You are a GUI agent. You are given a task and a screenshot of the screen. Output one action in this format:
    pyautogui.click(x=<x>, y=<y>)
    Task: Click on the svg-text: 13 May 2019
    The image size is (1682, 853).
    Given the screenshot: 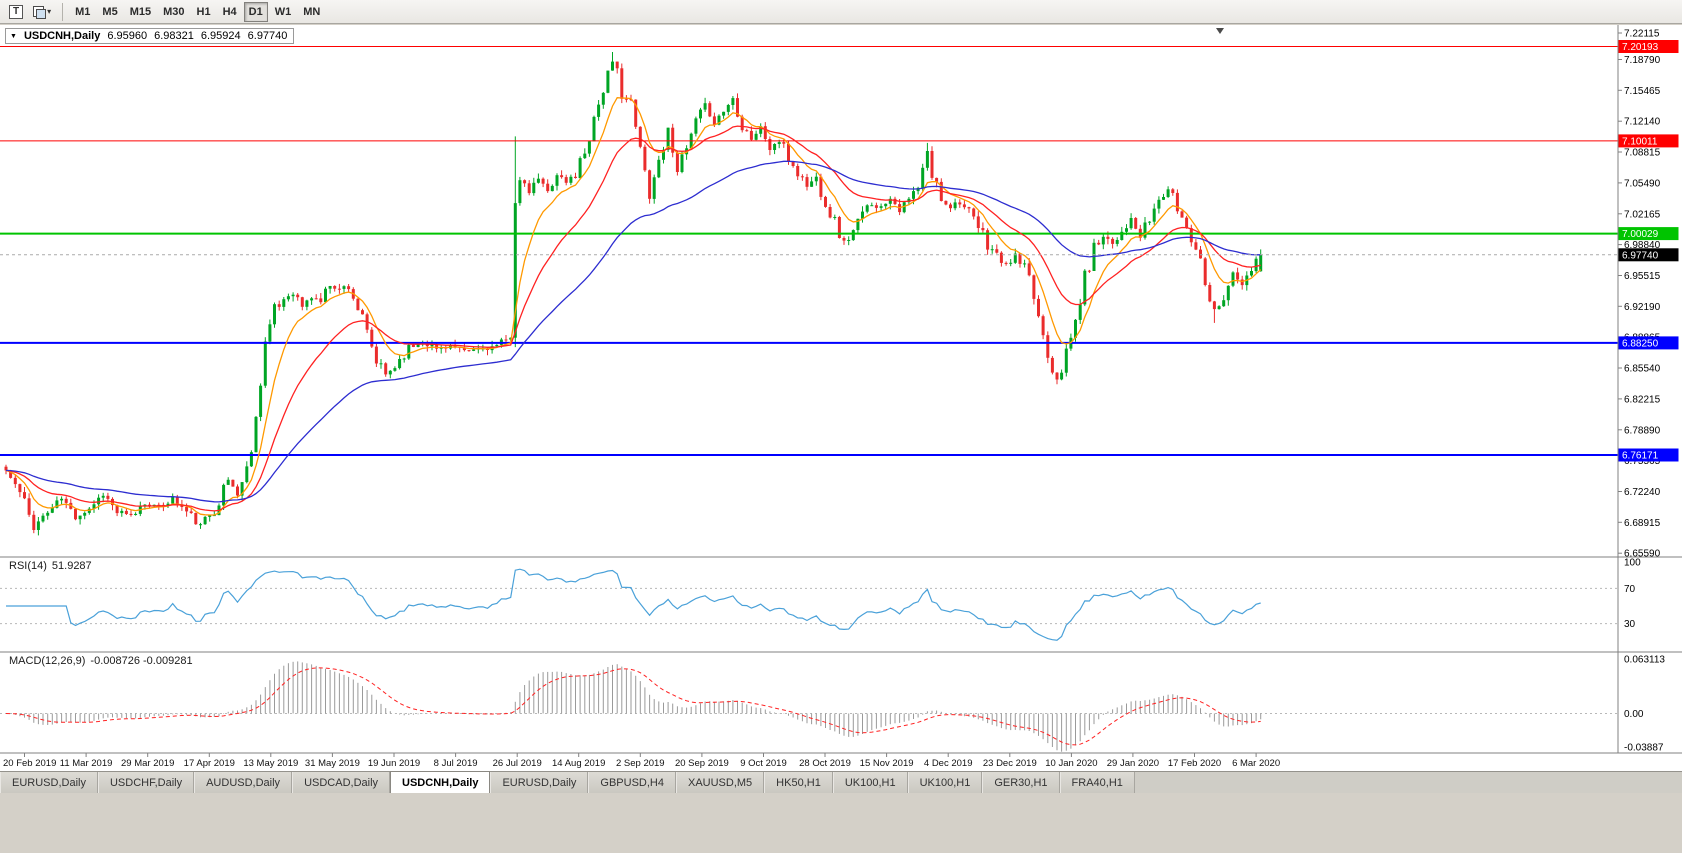 What is the action you would take?
    pyautogui.click(x=270, y=763)
    